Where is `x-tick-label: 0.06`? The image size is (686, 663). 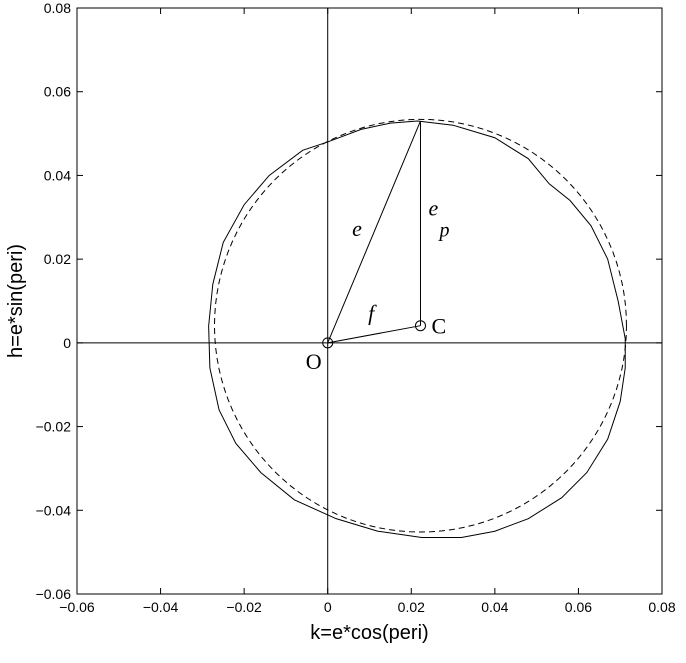
x-tick-label: 0.06 is located at coordinates (578, 607).